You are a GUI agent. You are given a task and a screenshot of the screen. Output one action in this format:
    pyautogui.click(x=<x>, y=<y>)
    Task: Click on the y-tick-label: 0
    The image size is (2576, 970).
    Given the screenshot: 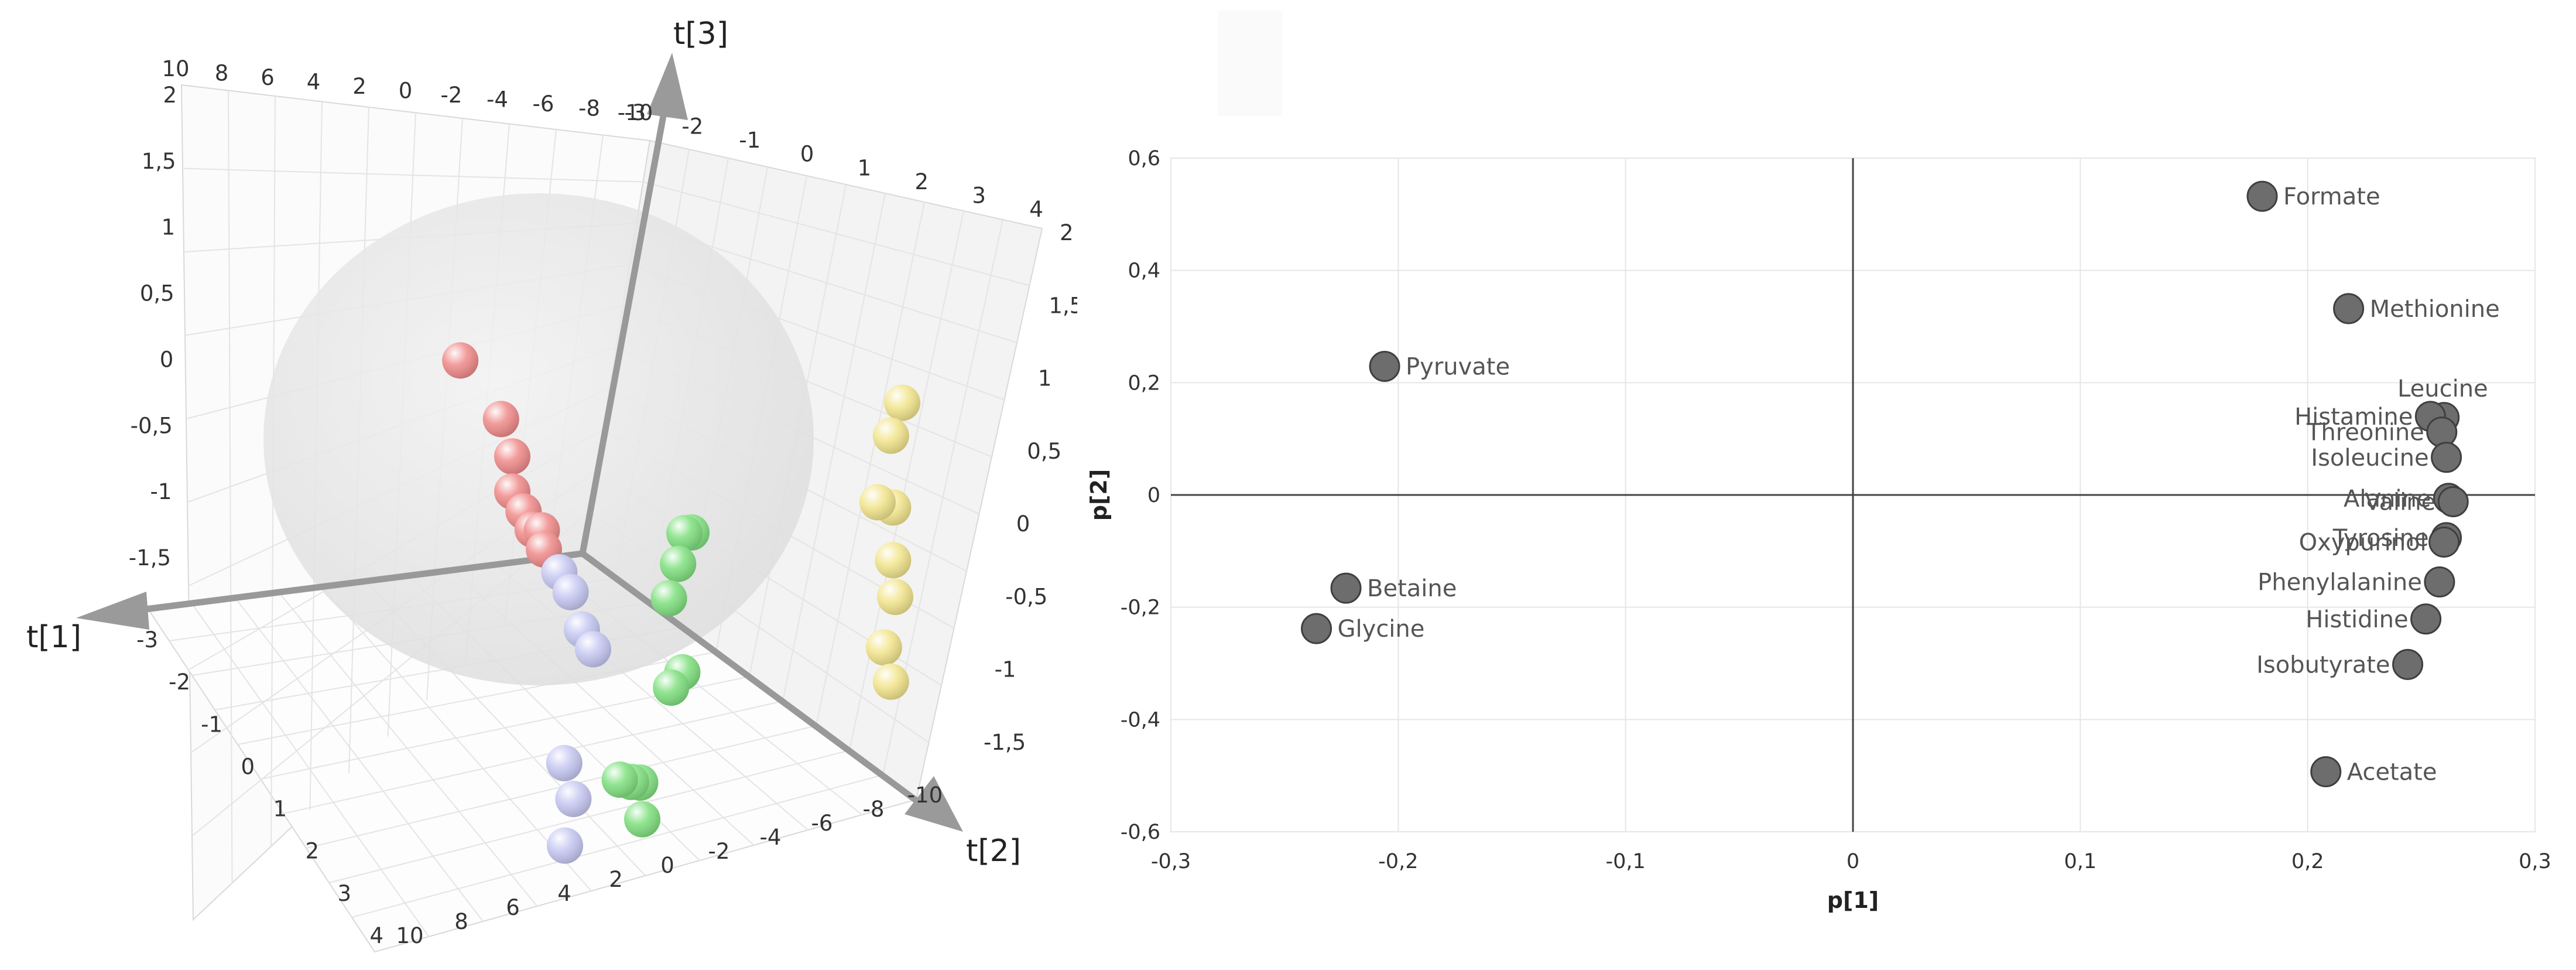 What is the action you would take?
    pyautogui.click(x=1153, y=495)
    